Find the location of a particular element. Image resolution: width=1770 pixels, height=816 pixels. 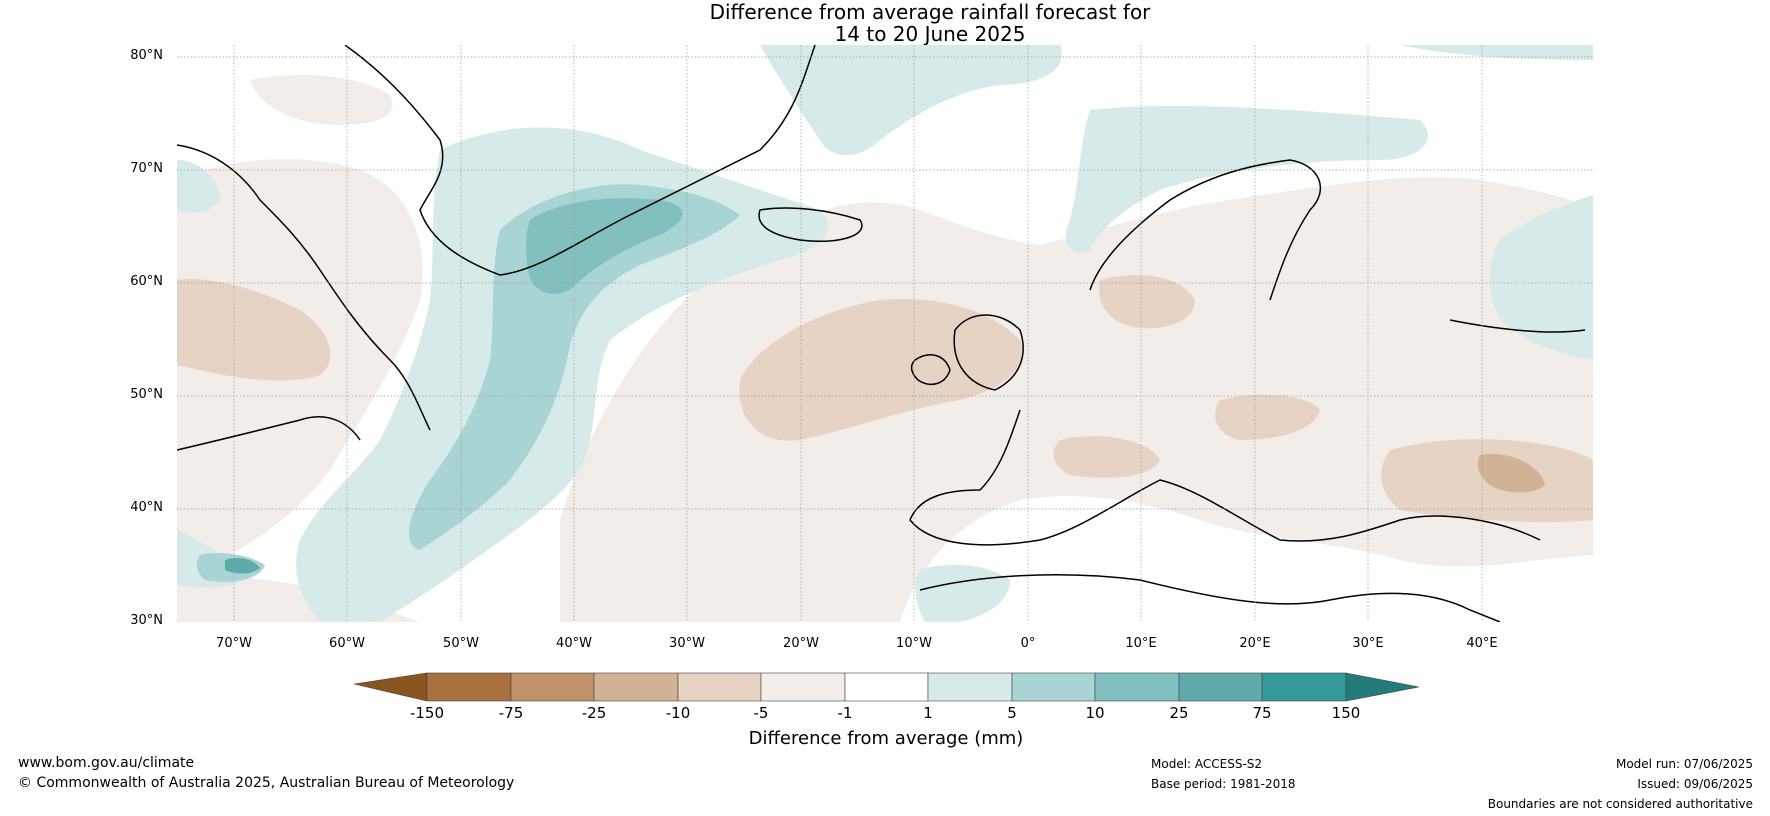

anomaly-wet-medium-east-greenland is located at coordinates (574, 367).